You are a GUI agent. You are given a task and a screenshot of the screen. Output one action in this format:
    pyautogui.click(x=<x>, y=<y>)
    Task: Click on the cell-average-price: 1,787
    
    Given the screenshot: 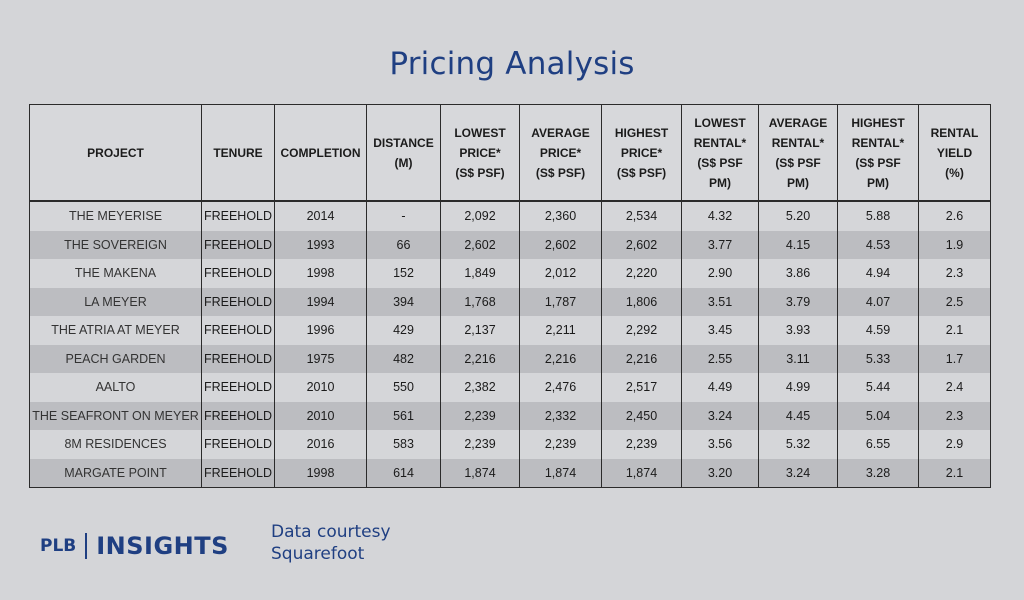 What is the action you would take?
    pyautogui.click(x=560, y=301)
    